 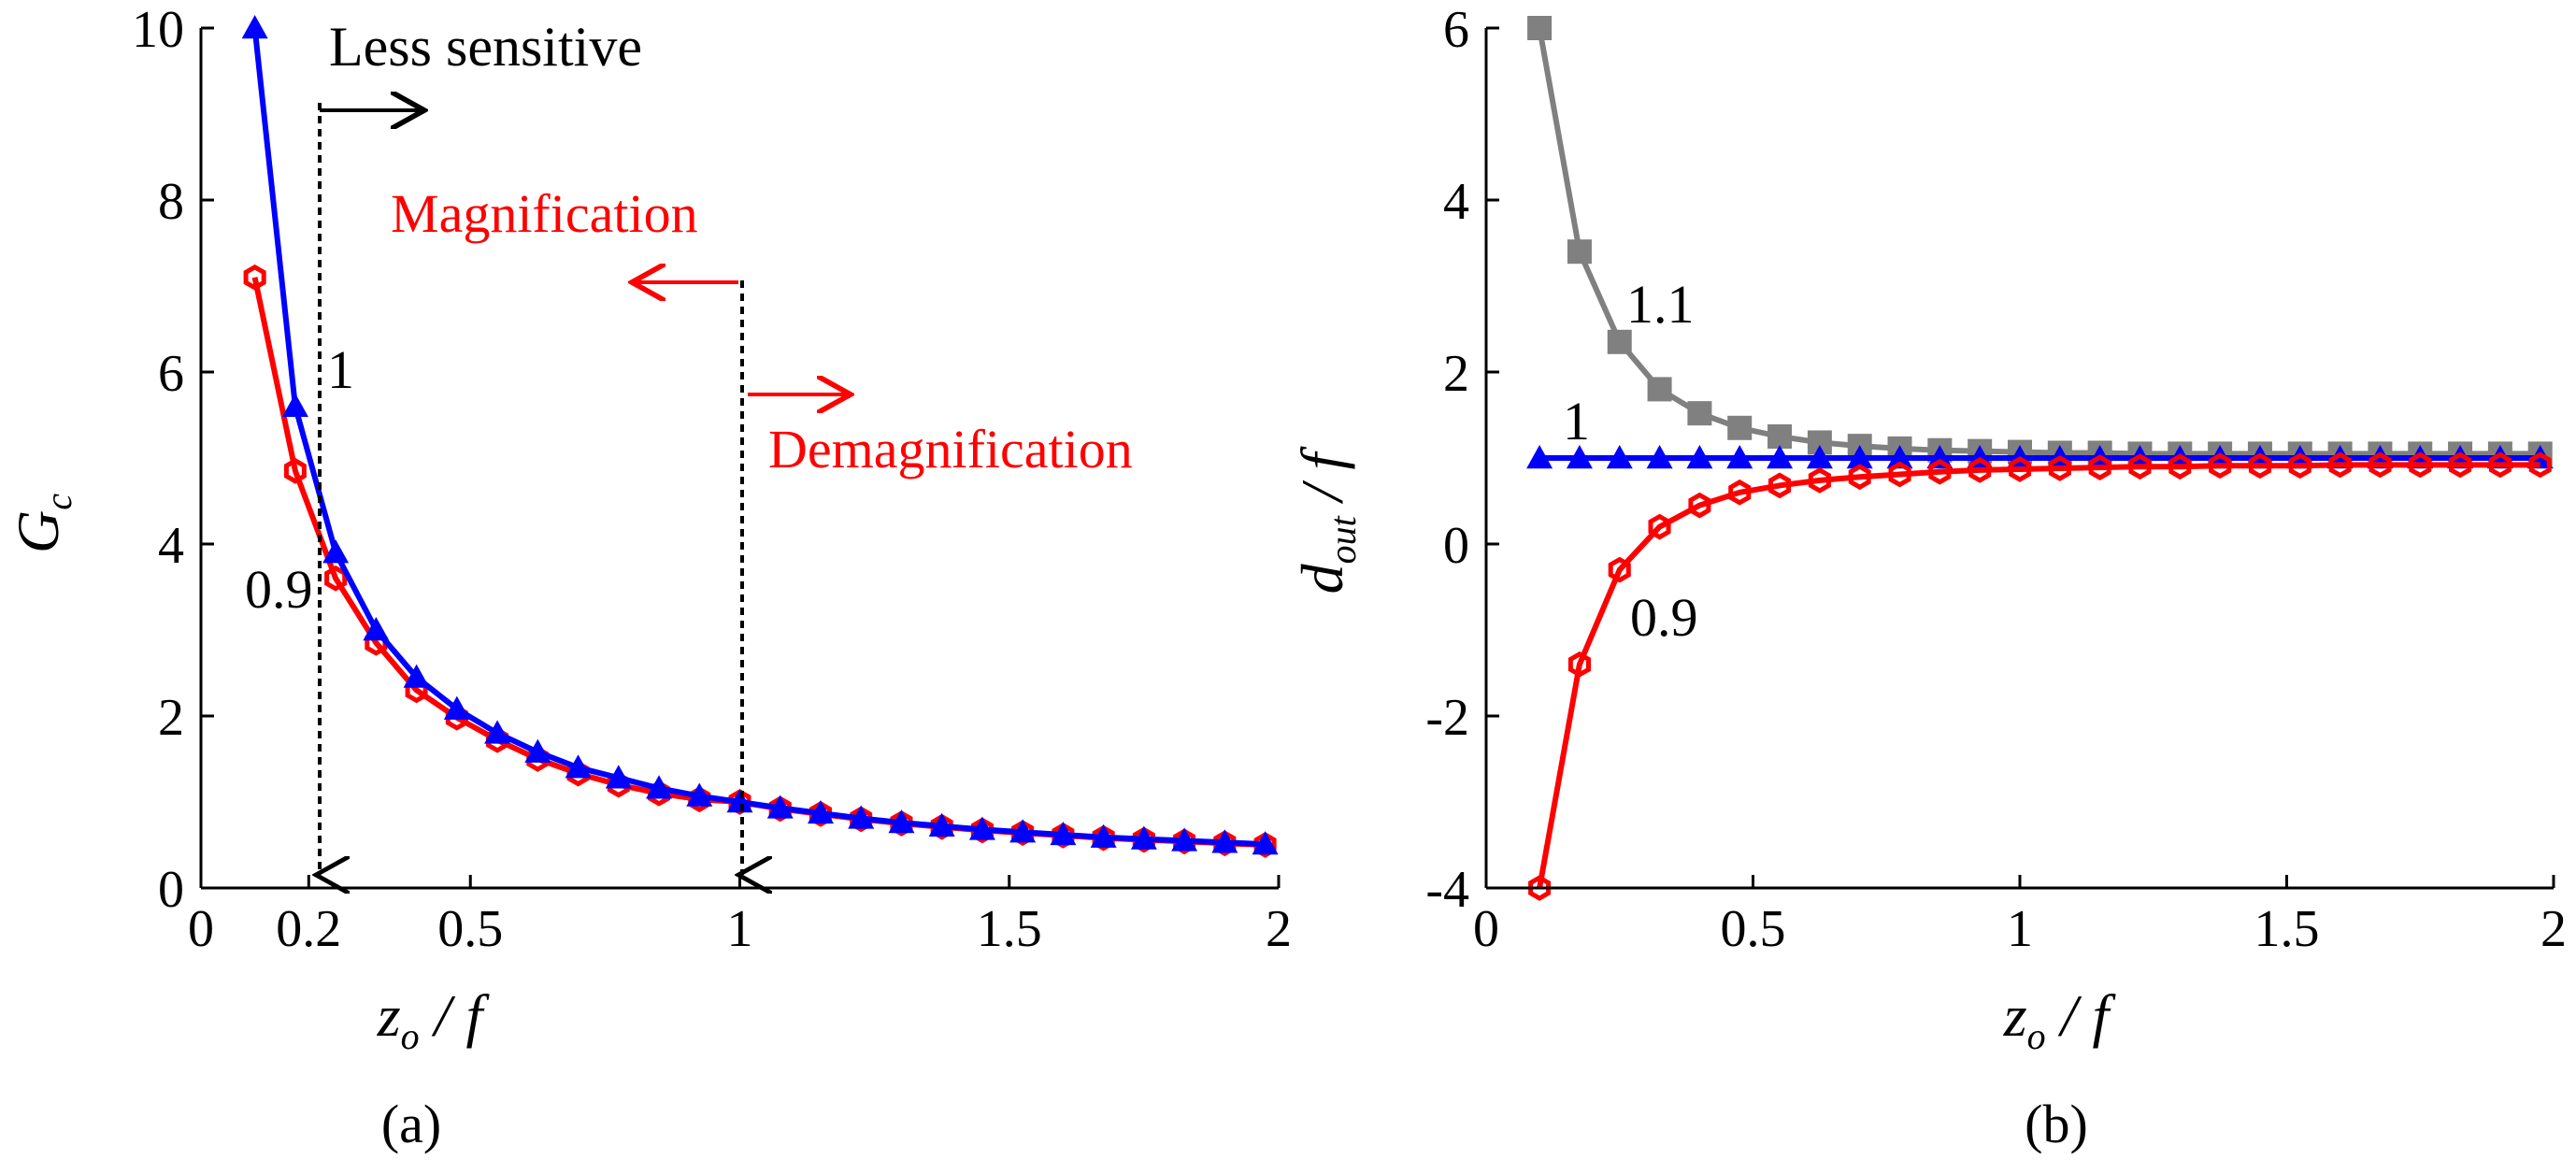 I want to click on demagnification-label: Demagnification, so click(x=950, y=449).